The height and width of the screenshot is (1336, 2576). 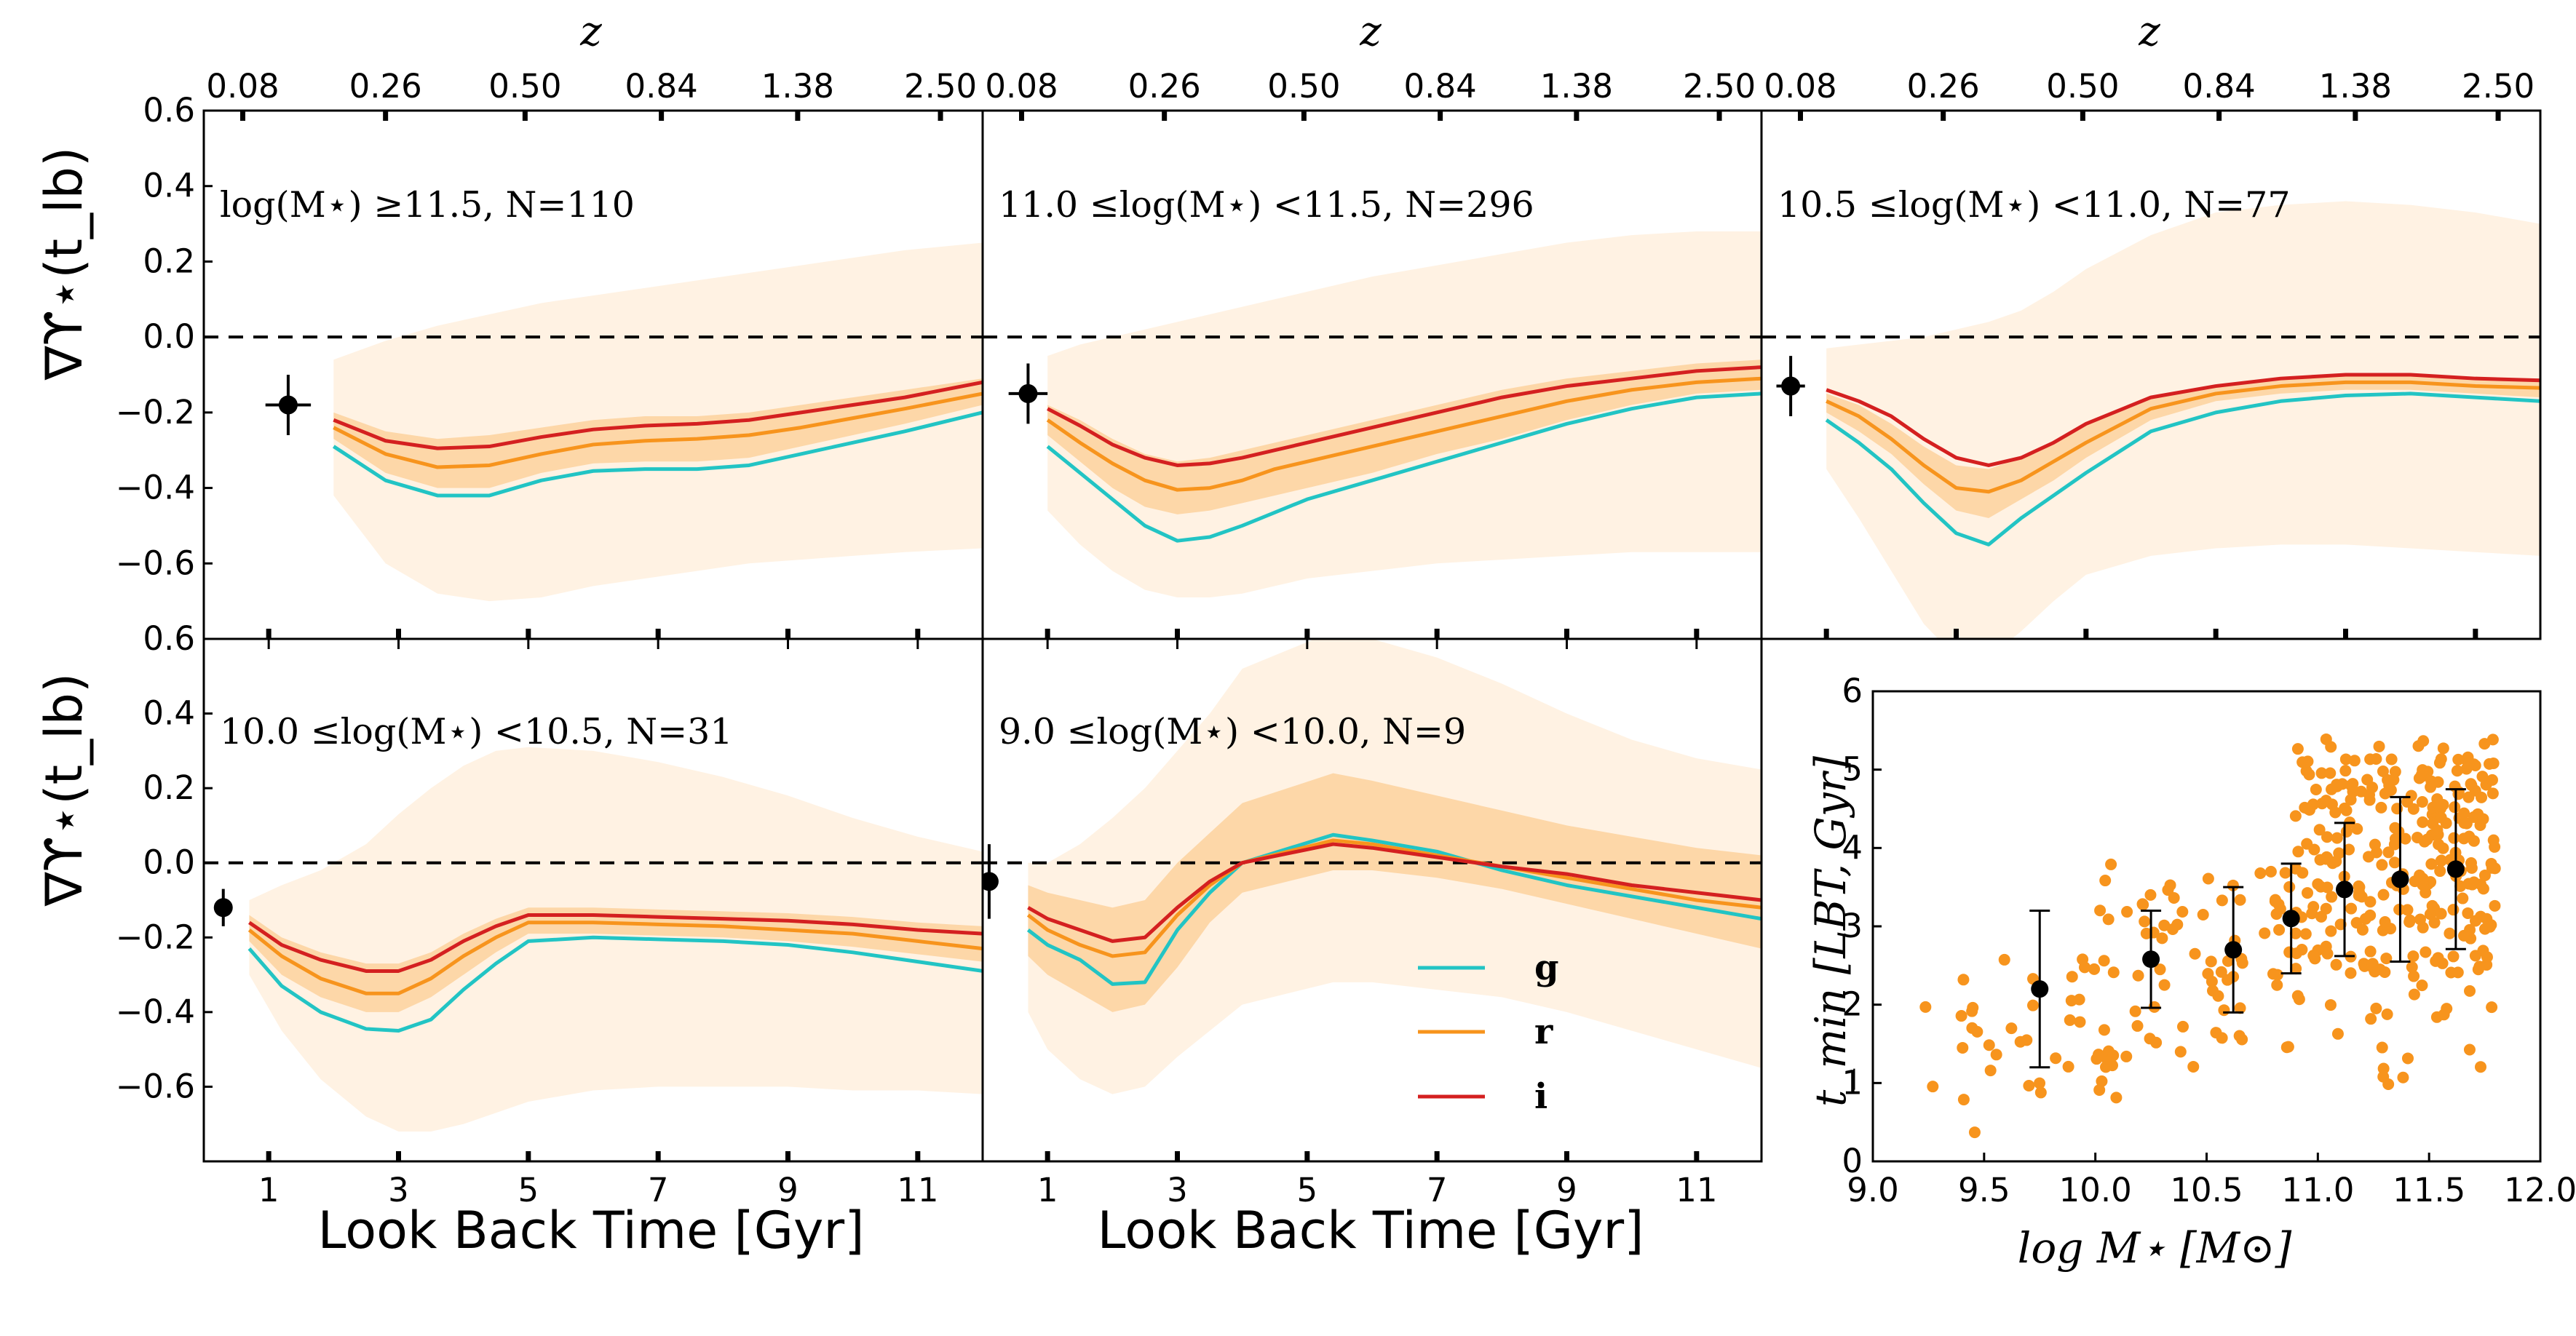 What do you see at coordinates (64, 790) in the screenshot?
I see `y-axis-label-bottom: ∇ϒ⋆(t_lb)` at bounding box center [64, 790].